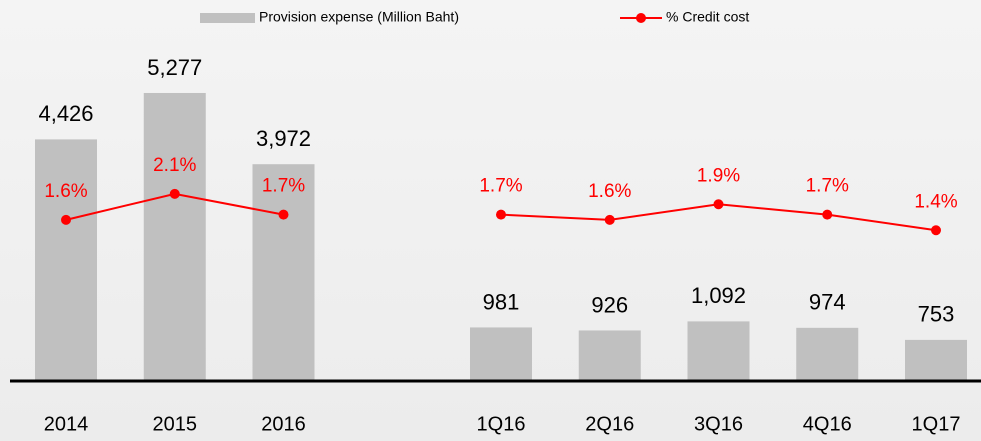  I want to click on x-tick-label: 3Q16, so click(718, 424).